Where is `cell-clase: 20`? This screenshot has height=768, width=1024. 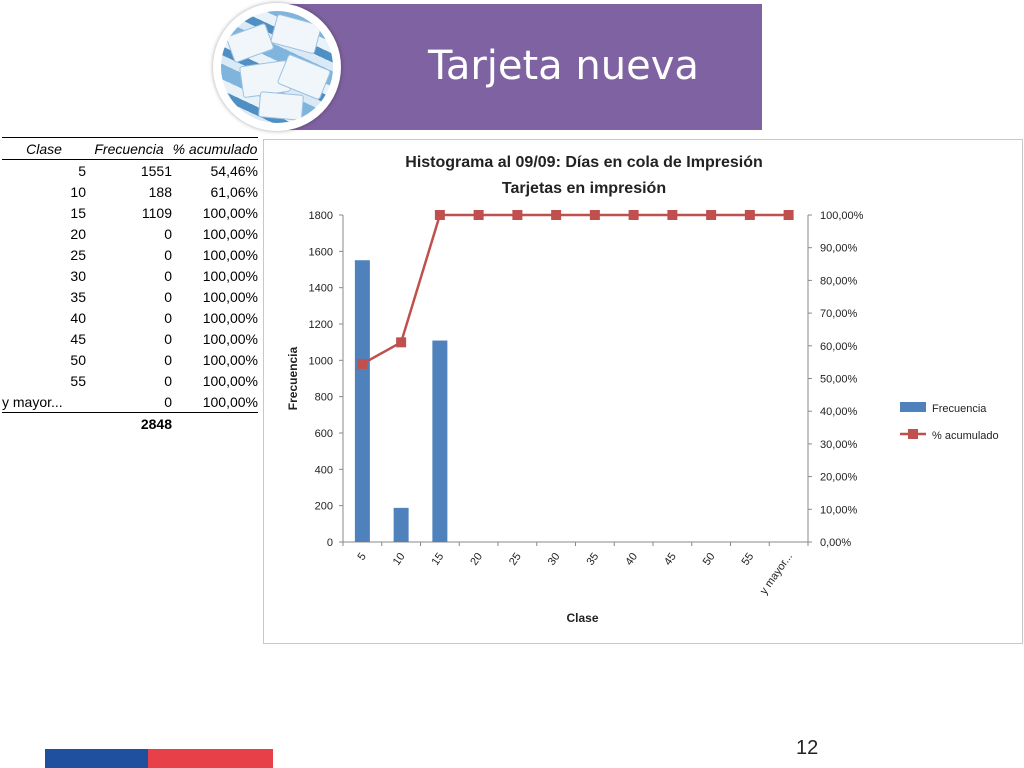 cell-clase: 20 is located at coordinates (78, 233).